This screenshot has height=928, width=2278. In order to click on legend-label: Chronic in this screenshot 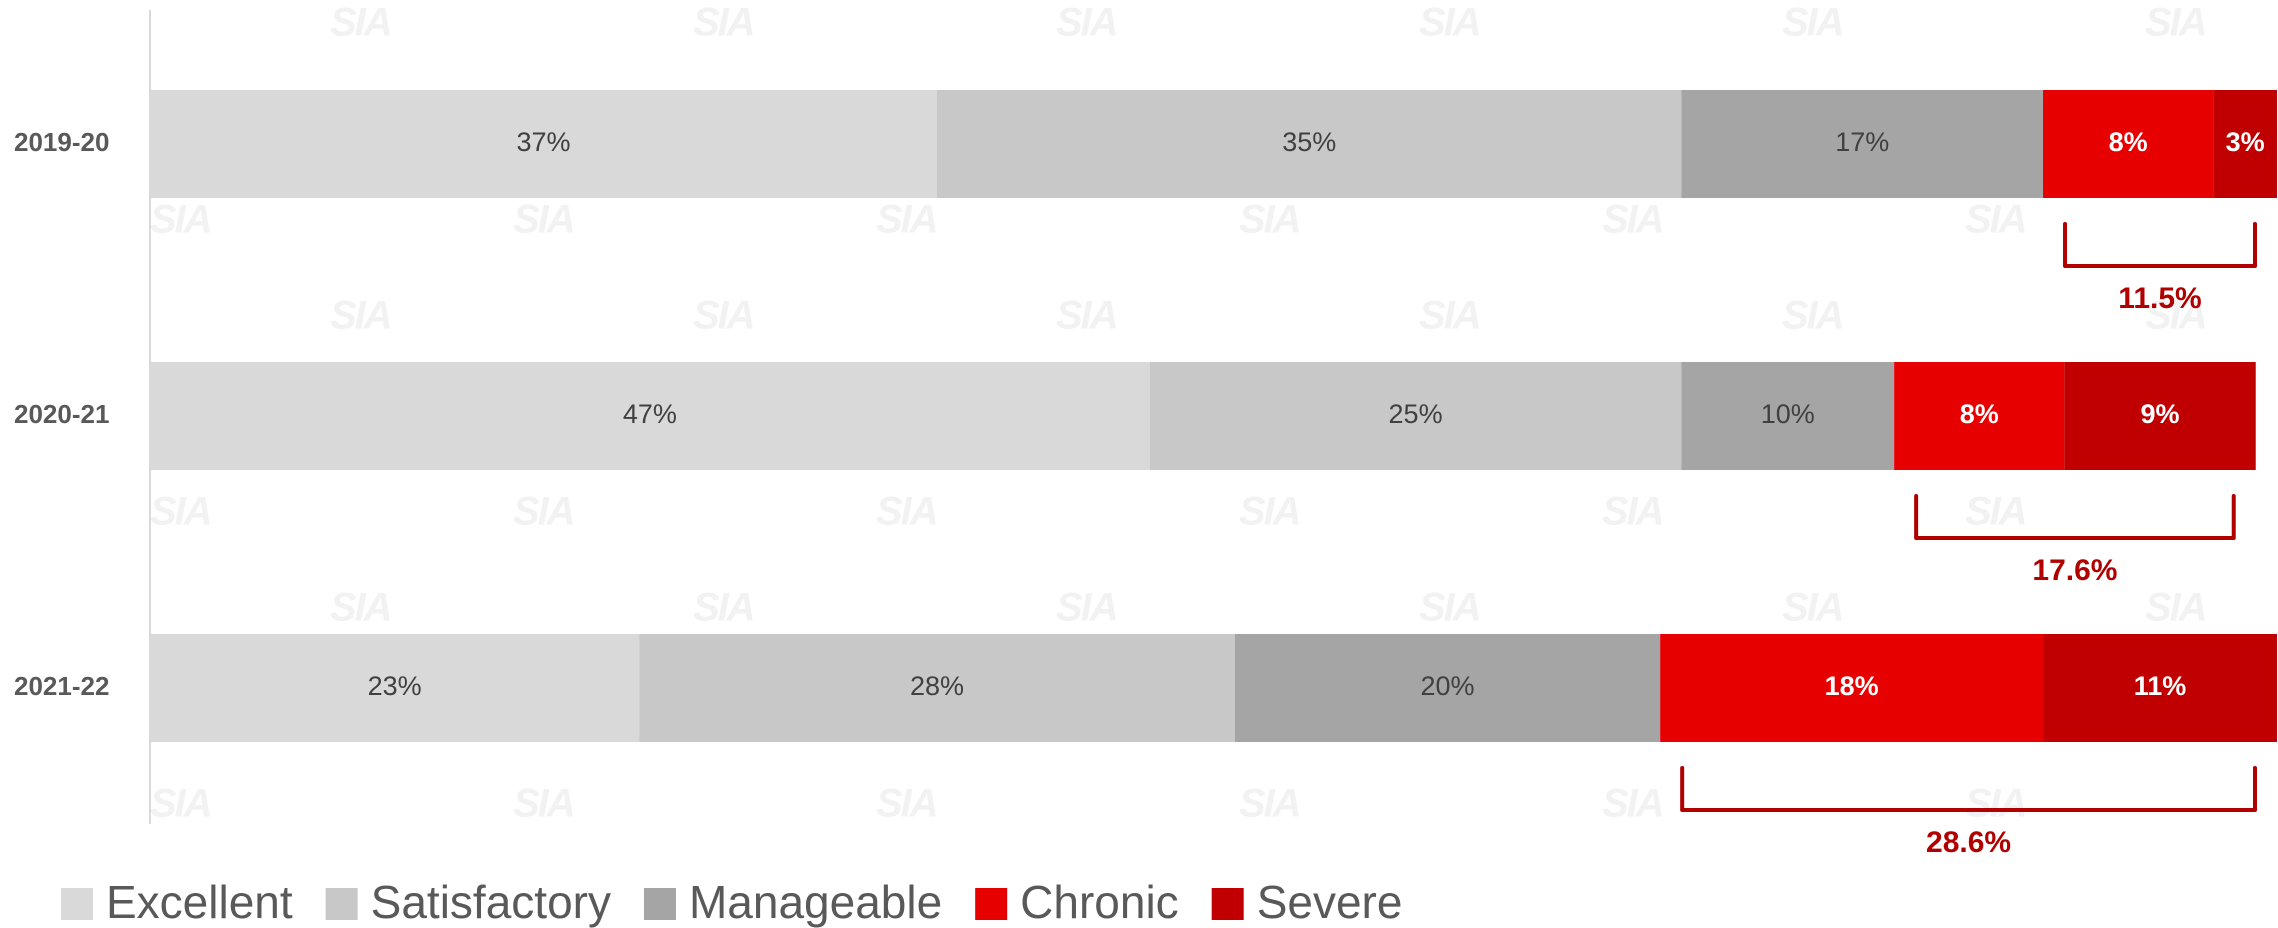, I will do `click(1099, 902)`.